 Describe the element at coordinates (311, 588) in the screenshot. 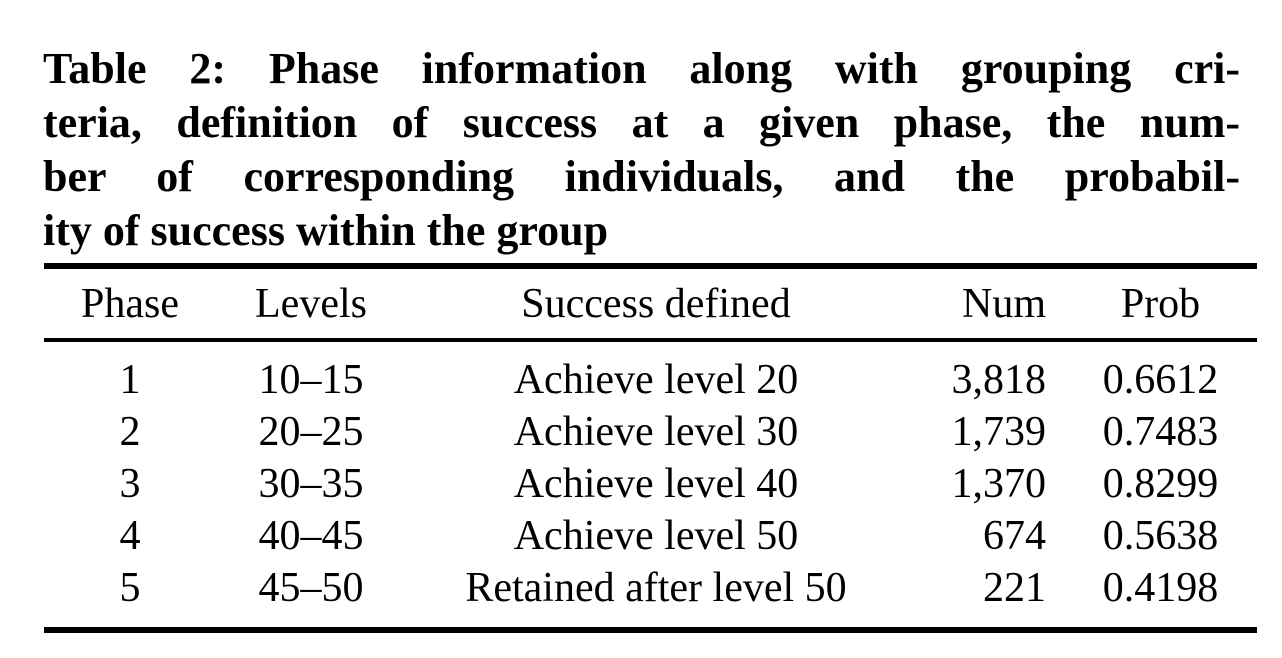

I see `cell-levels: 45–50` at that location.